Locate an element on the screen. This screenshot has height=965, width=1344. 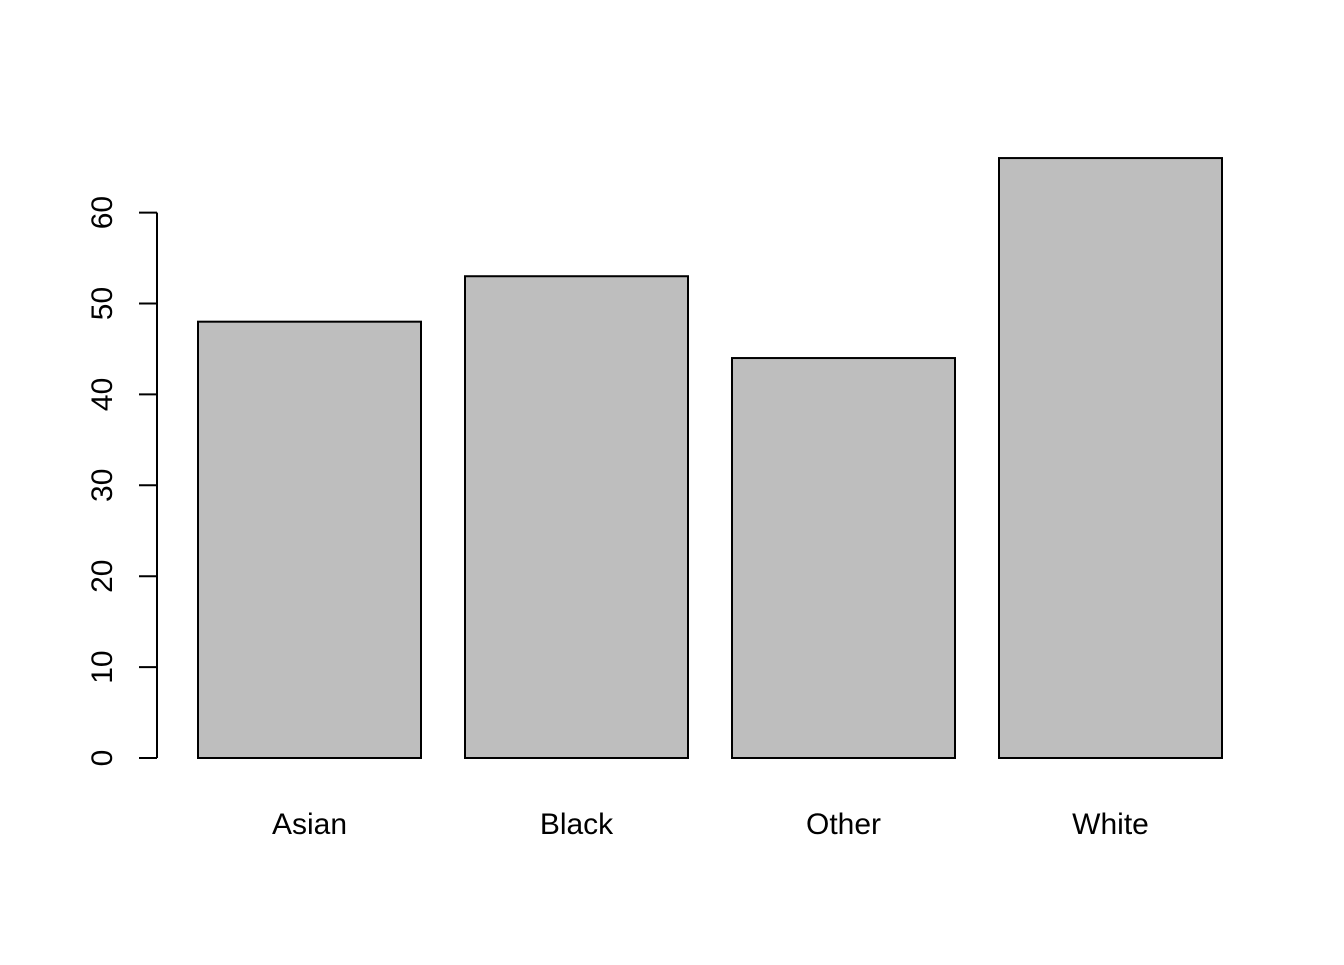
y-tick-label-50: 50 is located at coordinates (102, 303).